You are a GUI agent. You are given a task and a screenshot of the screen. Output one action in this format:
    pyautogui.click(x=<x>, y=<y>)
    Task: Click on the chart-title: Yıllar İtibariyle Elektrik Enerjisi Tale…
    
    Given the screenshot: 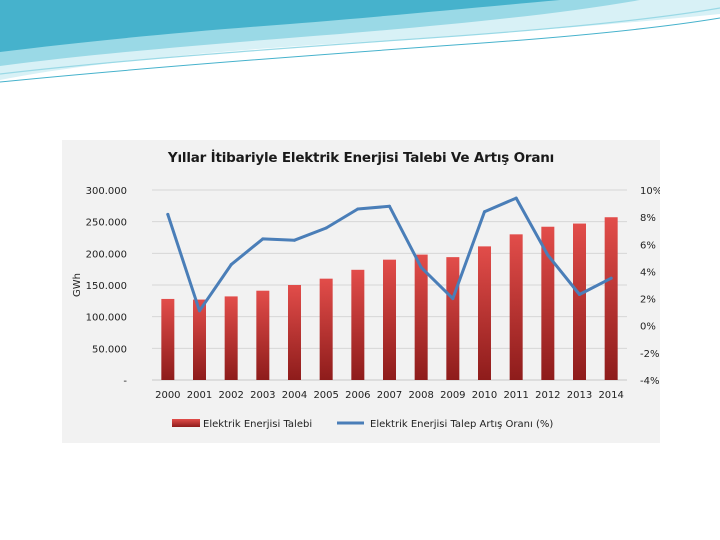 What is the action you would take?
    pyautogui.click(x=361, y=158)
    